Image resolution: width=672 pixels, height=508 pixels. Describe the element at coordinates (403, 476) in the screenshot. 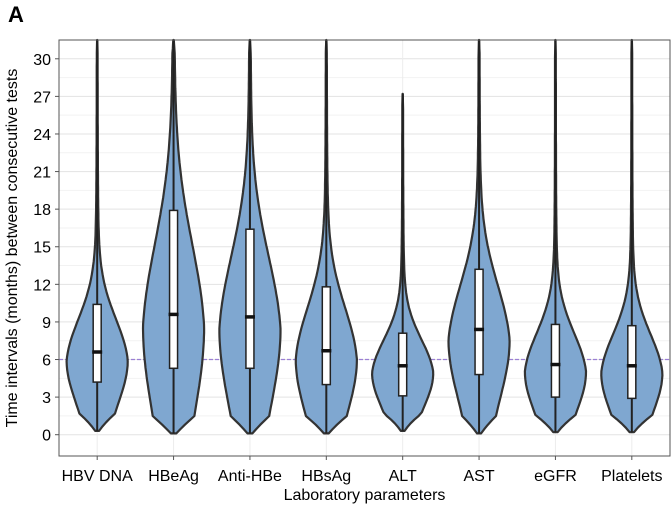

I see `x-tick-label: ALT` at that location.